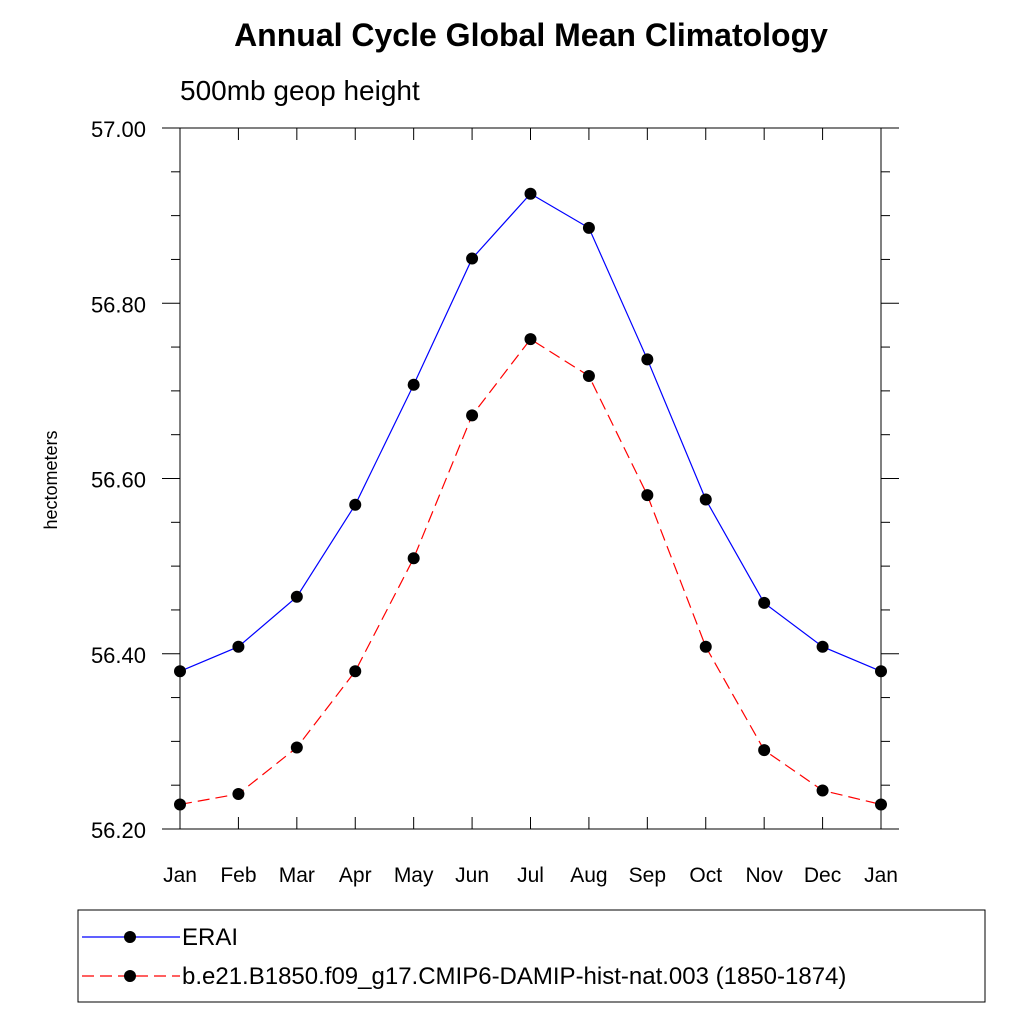  What do you see at coordinates (238, 875) in the screenshot?
I see `x-tick-label: Feb` at bounding box center [238, 875].